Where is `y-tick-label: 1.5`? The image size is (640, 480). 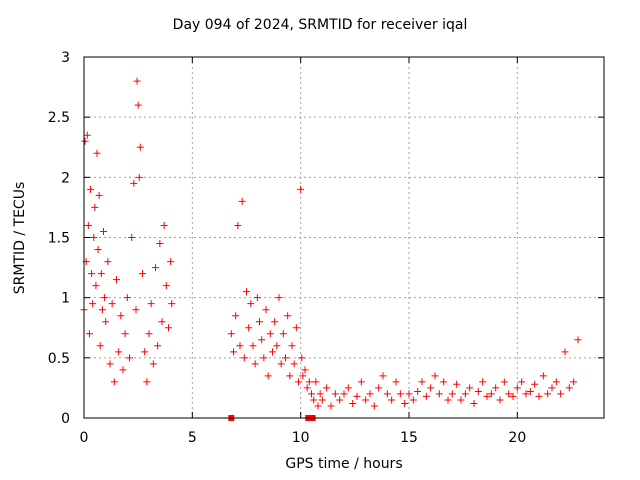 y-tick-label: 1.5 is located at coordinates (59, 239).